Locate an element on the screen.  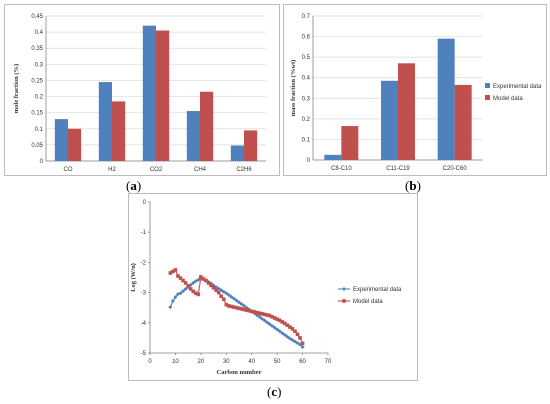
y-tick-label: 0.7 is located at coordinates (306, 17).